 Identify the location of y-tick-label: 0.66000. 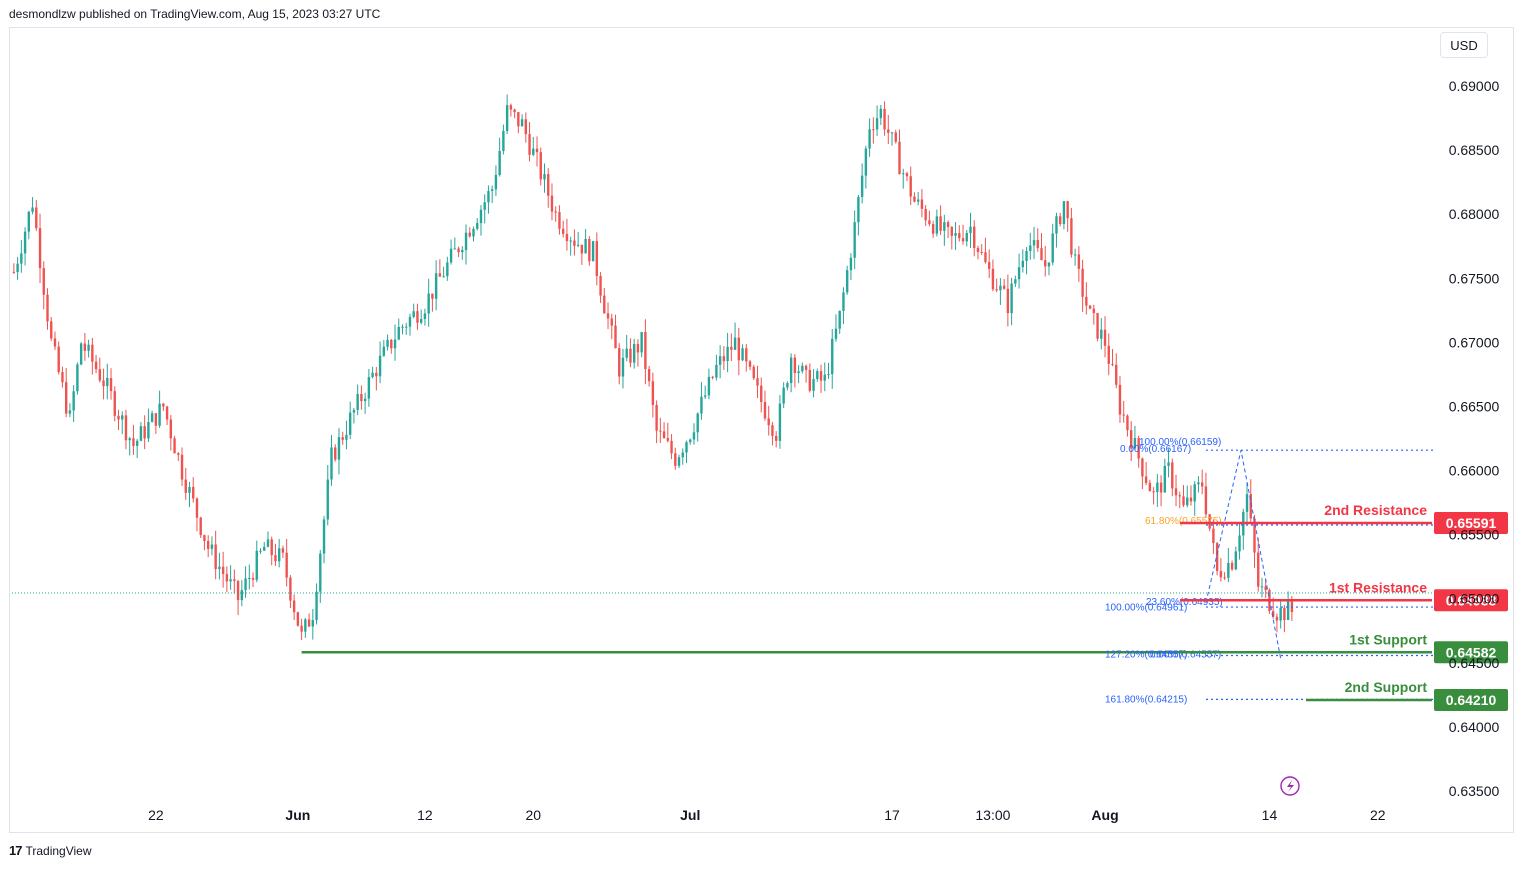
(1474, 471).